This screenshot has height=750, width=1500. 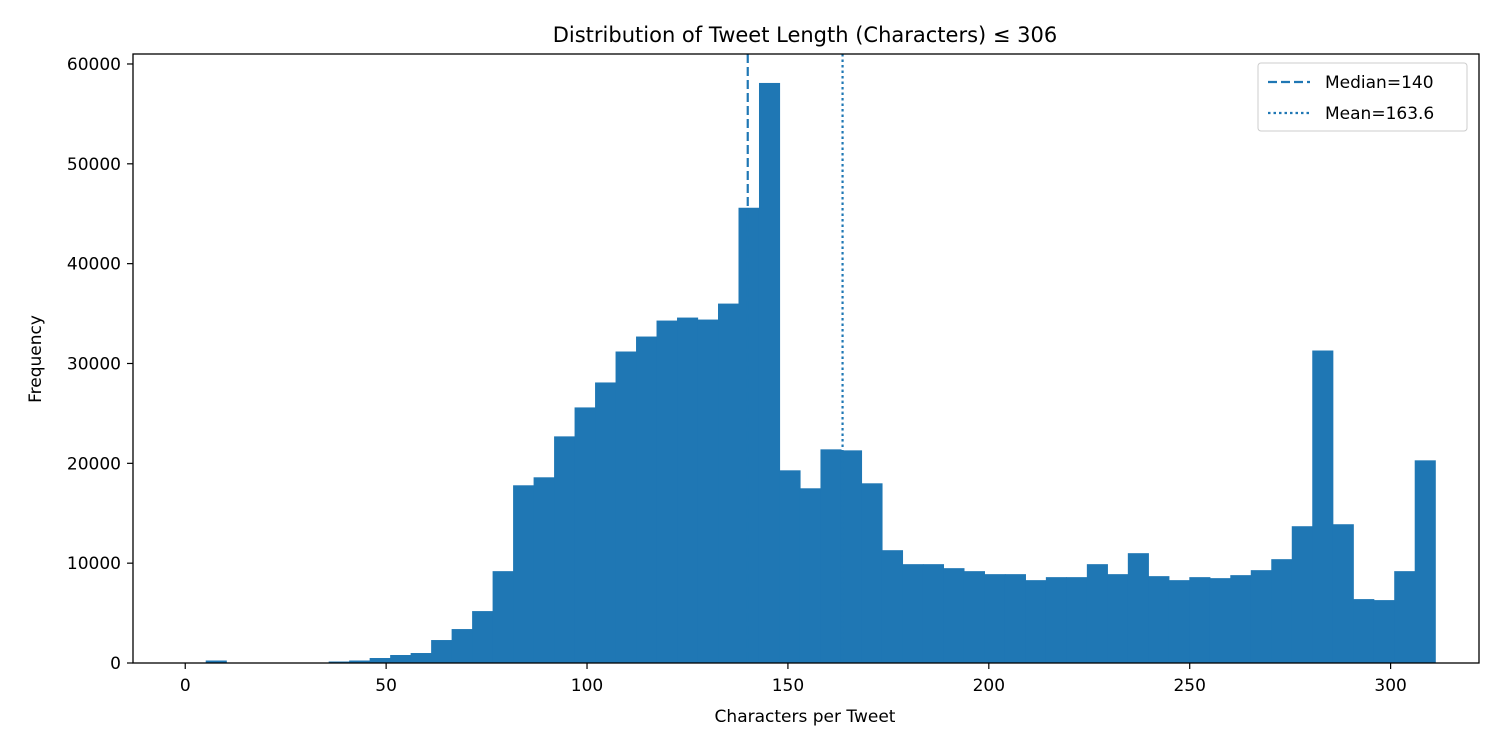 What do you see at coordinates (587, 686) in the screenshot?
I see `x-tick-label: 100` at bounding box center [587, 686].